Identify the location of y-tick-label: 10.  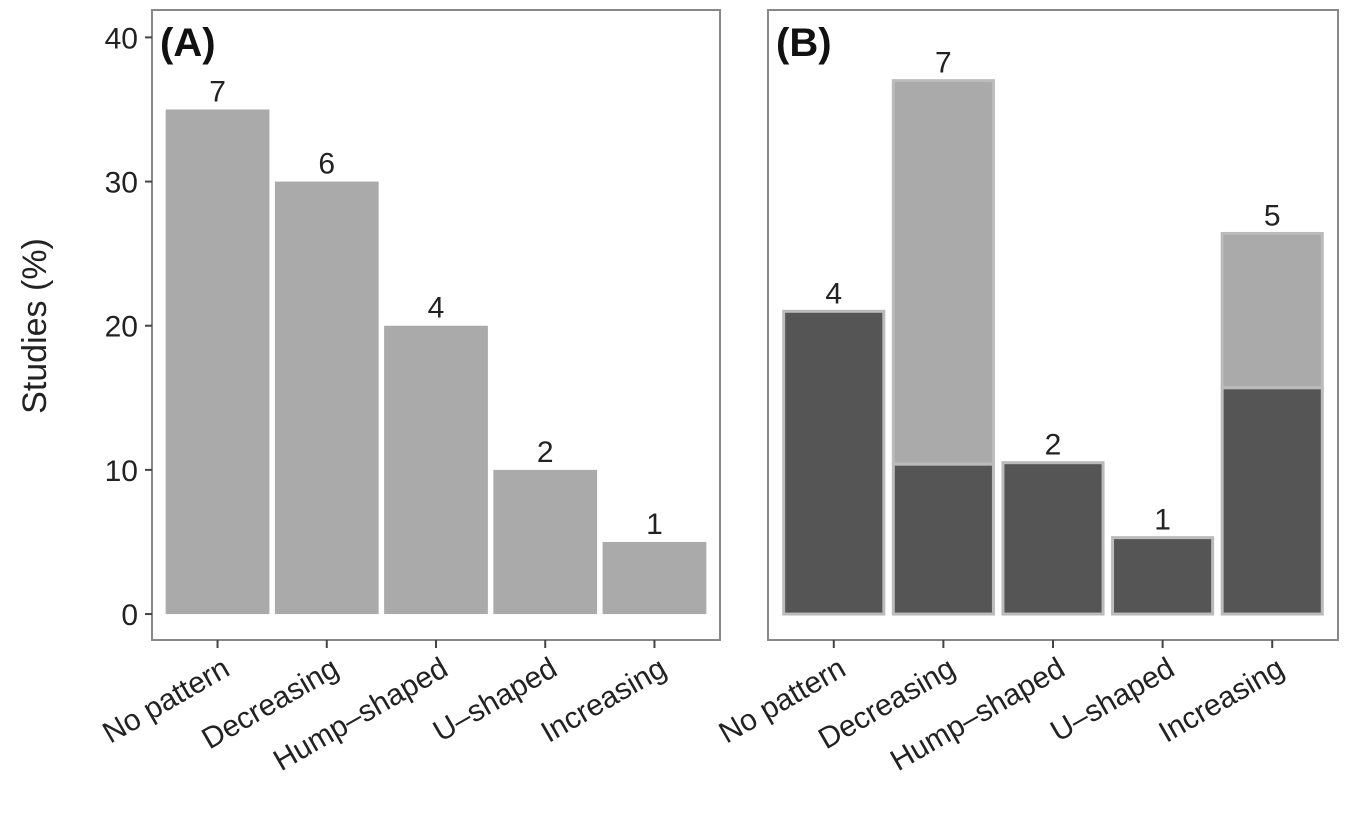
(121, 471).